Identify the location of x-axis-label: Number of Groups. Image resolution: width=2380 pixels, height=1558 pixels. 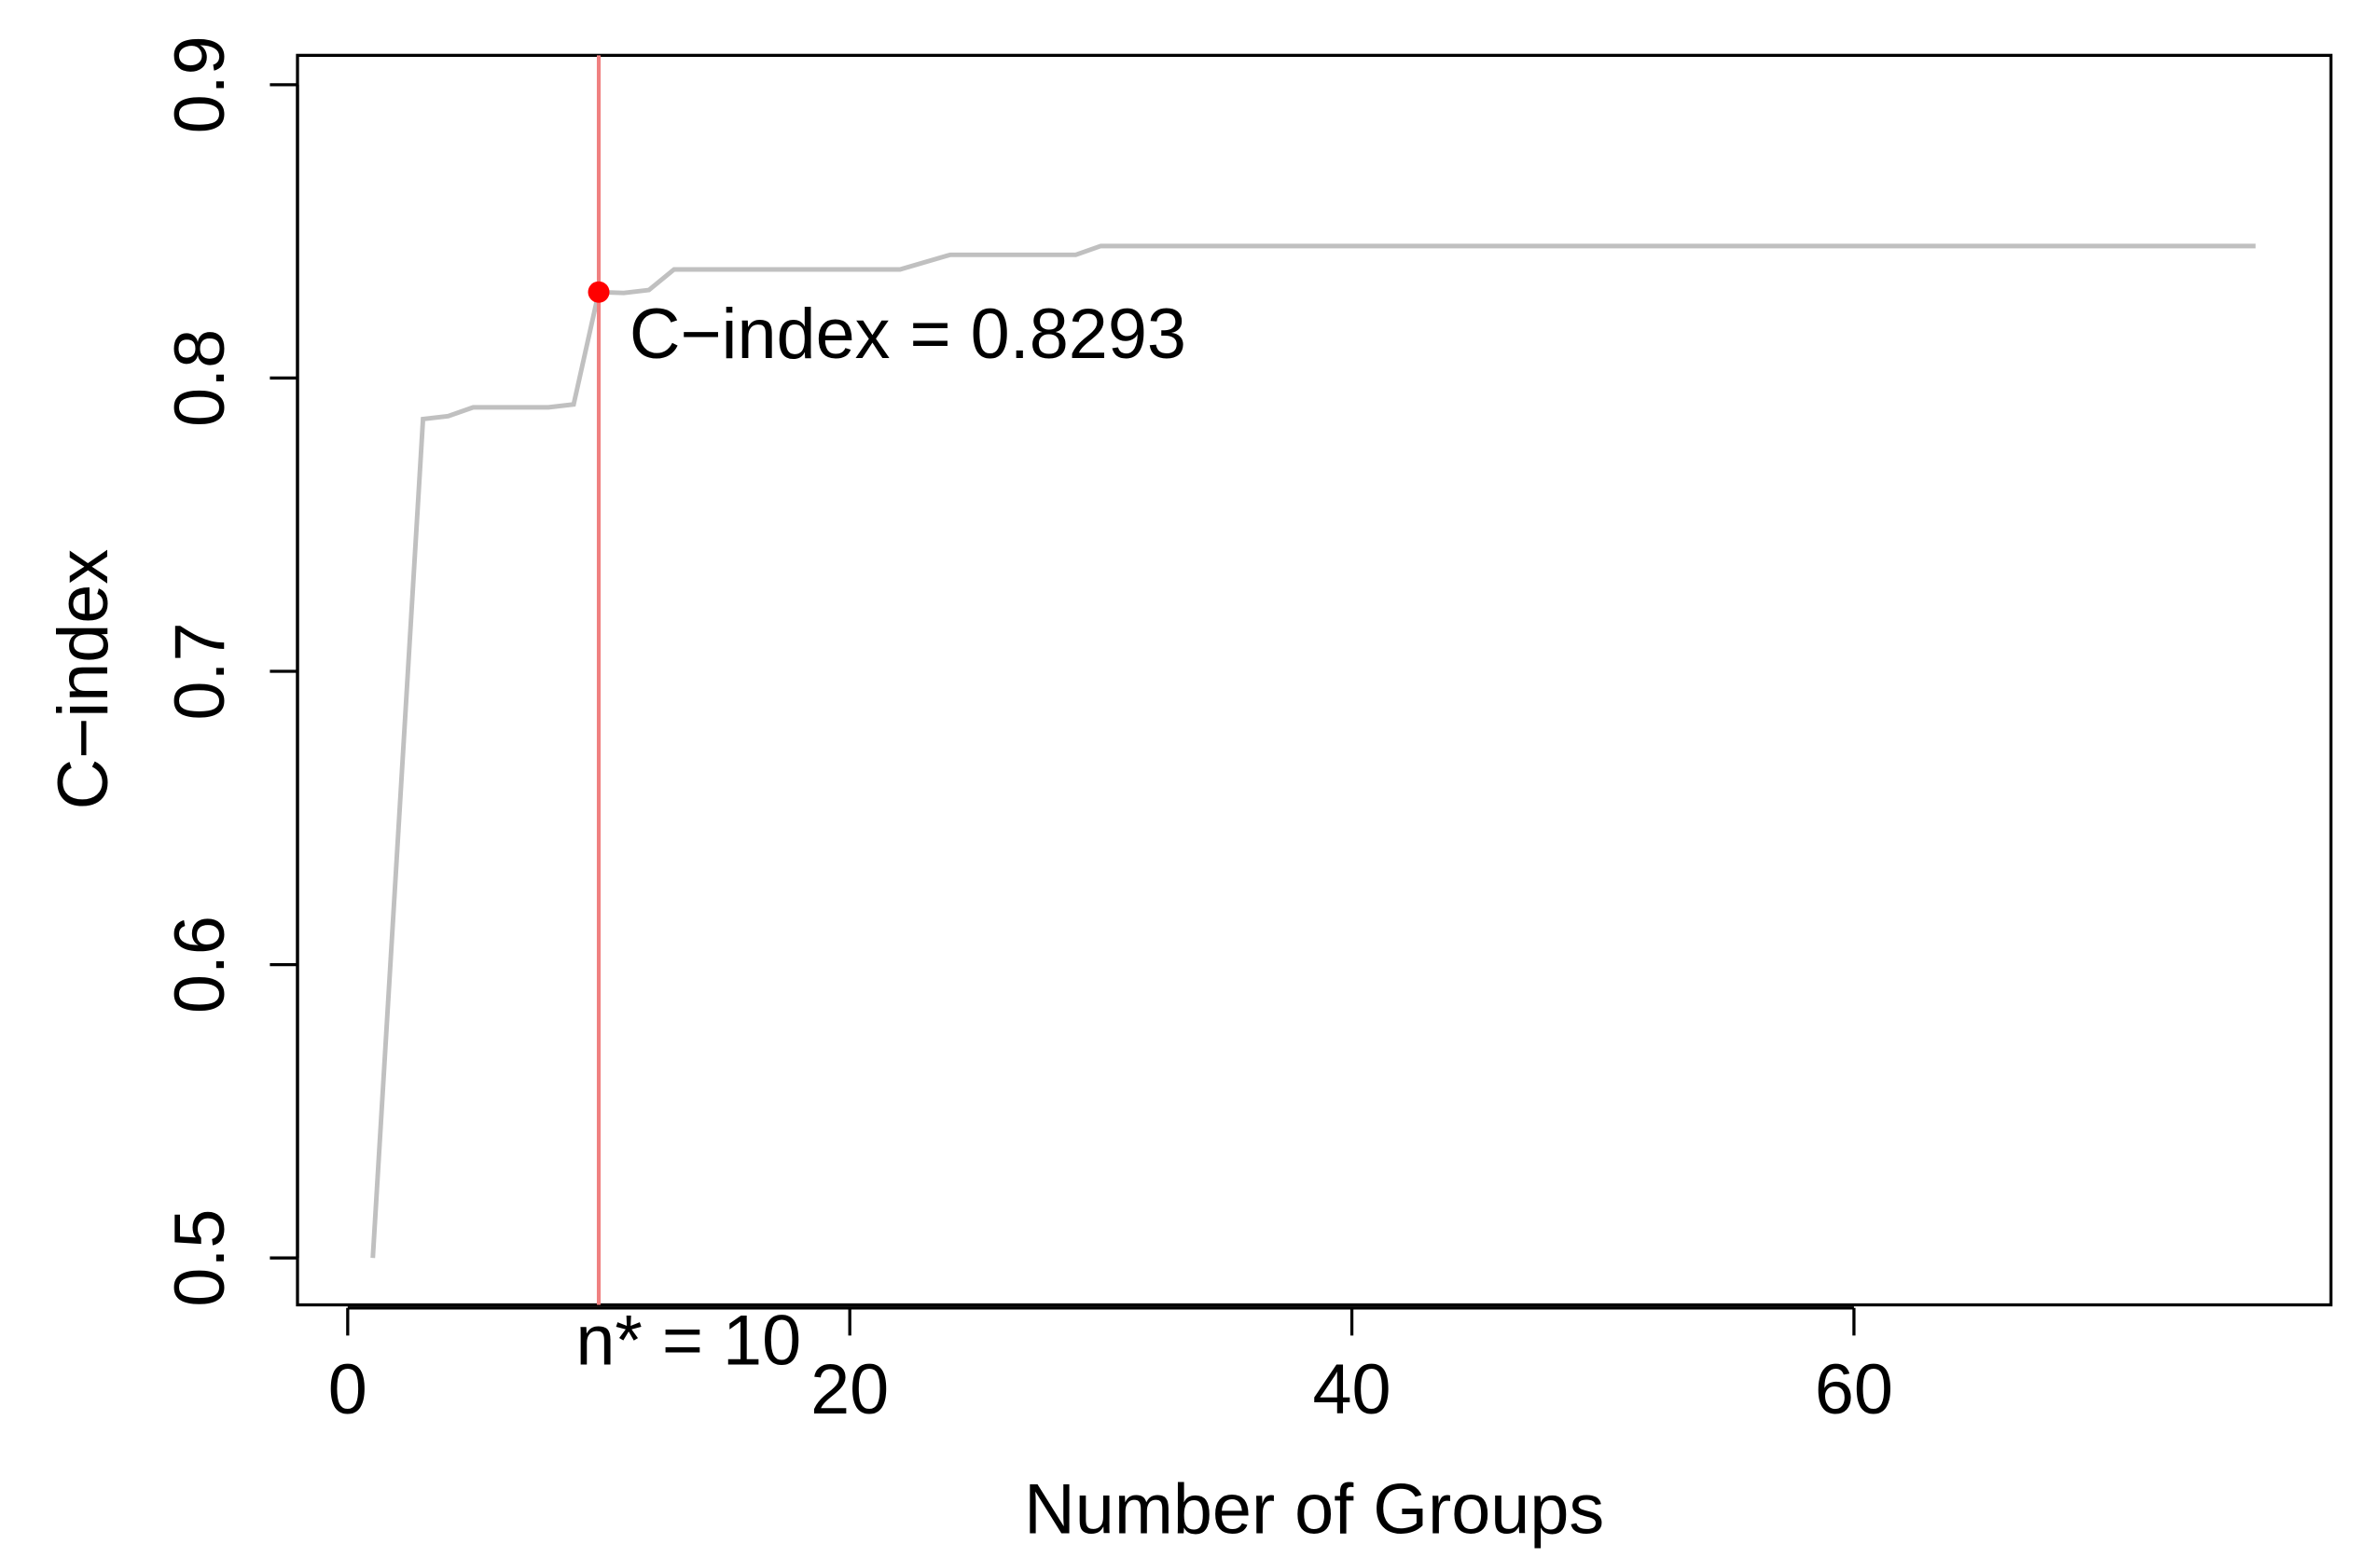
(1314, 1510).